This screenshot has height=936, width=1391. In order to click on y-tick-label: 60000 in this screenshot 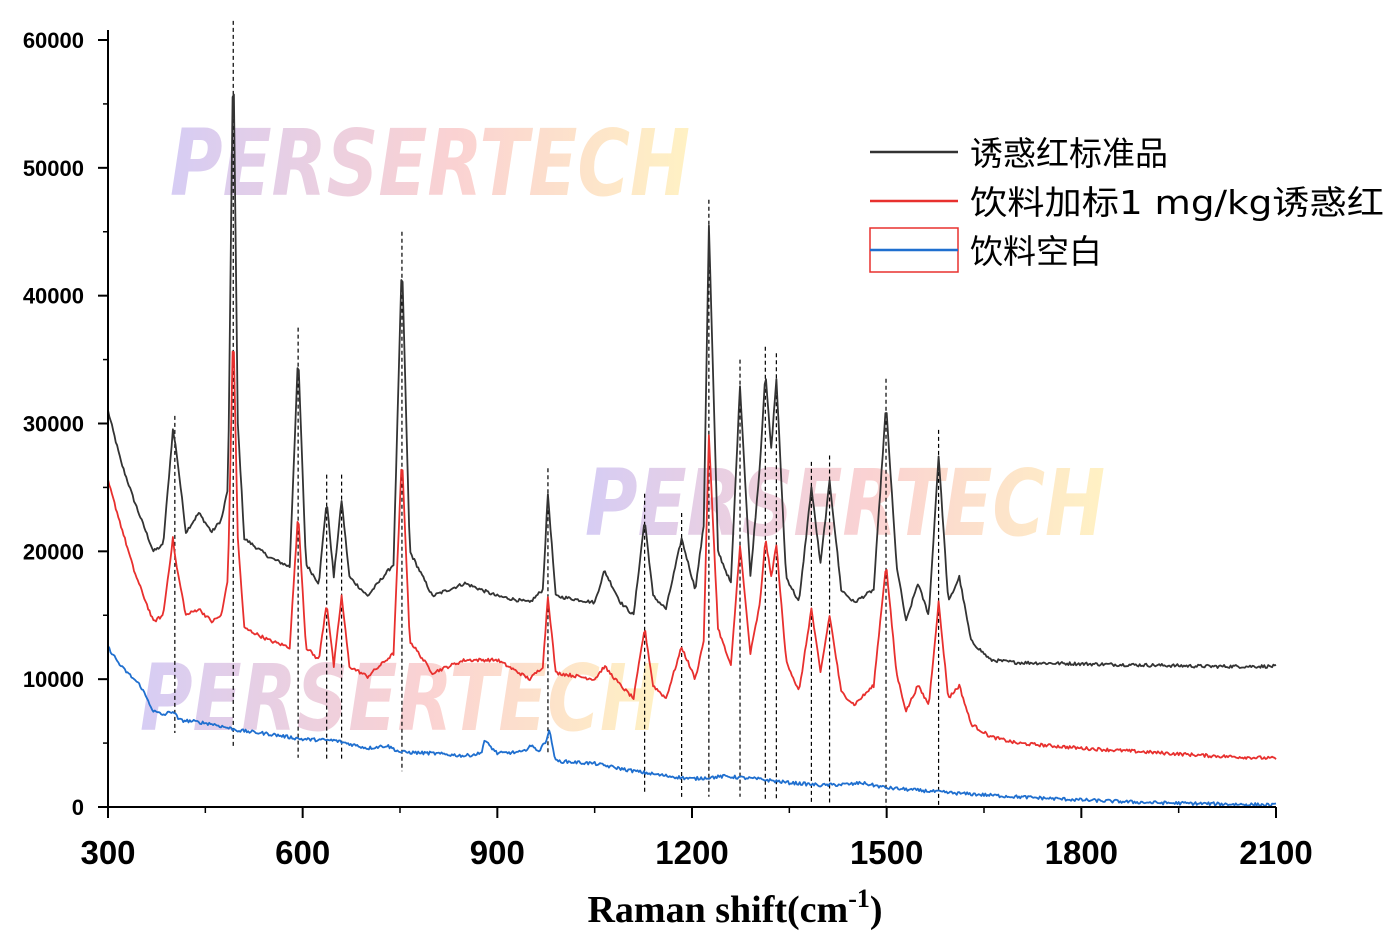, I will do `click(53, 40)`.